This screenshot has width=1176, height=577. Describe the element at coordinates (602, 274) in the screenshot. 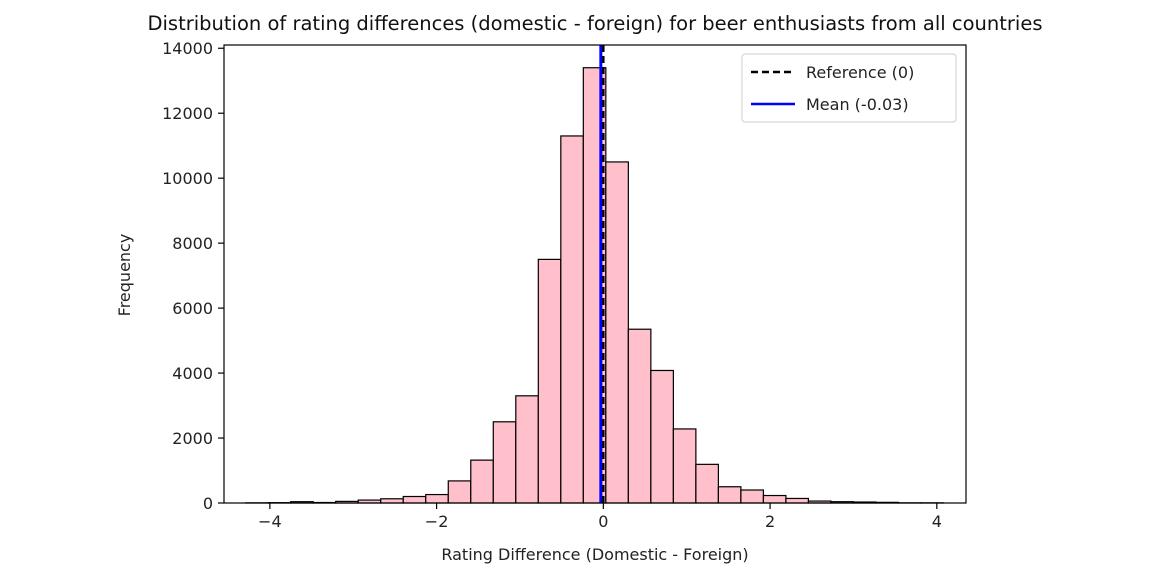

I see `reference-lines-layer` at that location.